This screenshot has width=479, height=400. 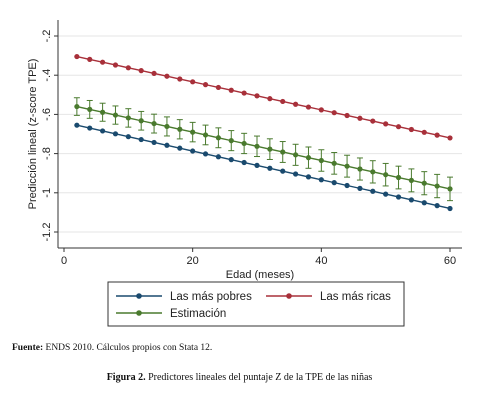 What do you see at coordinates (198, 314) in the screenshot?
I see `legend-label-2: Estimación` at bounding box center [198, 314].